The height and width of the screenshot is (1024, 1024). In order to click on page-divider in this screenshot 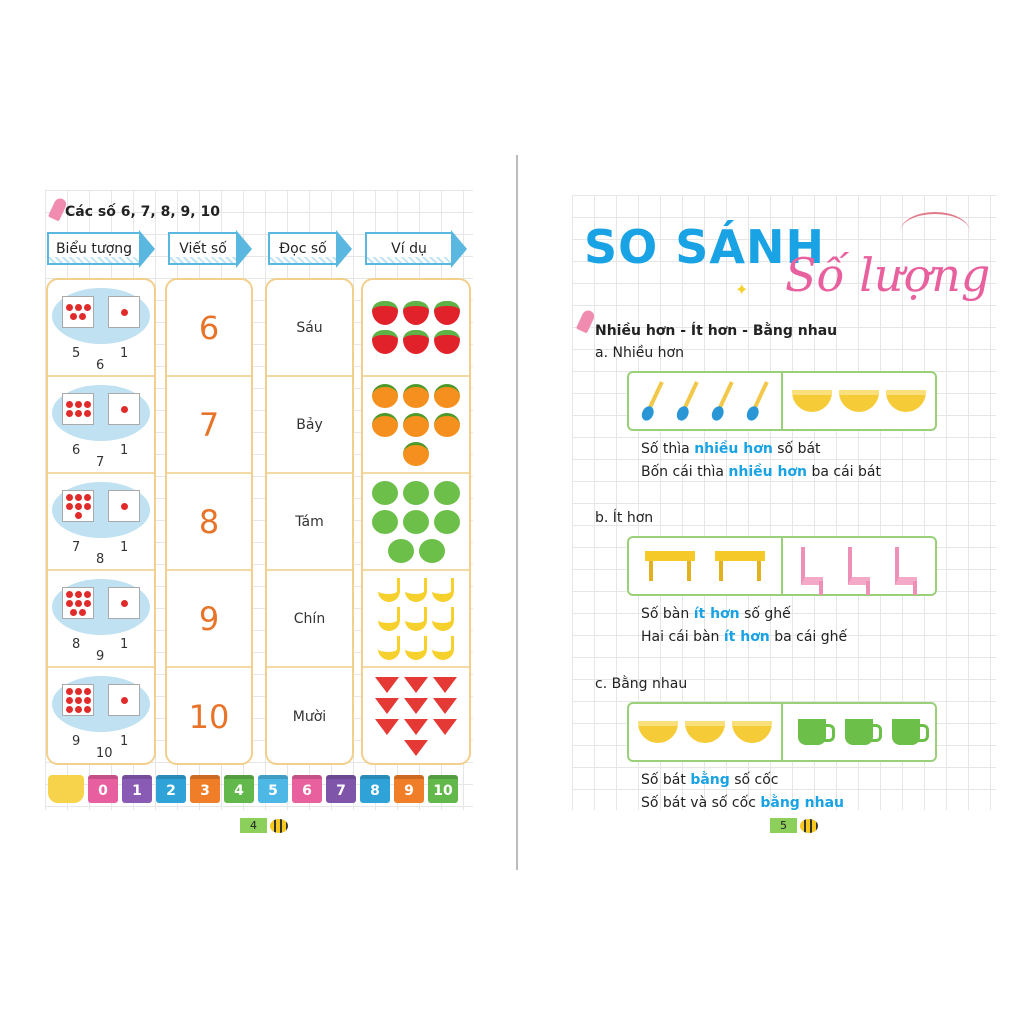, I will do `click(517, 512)`.